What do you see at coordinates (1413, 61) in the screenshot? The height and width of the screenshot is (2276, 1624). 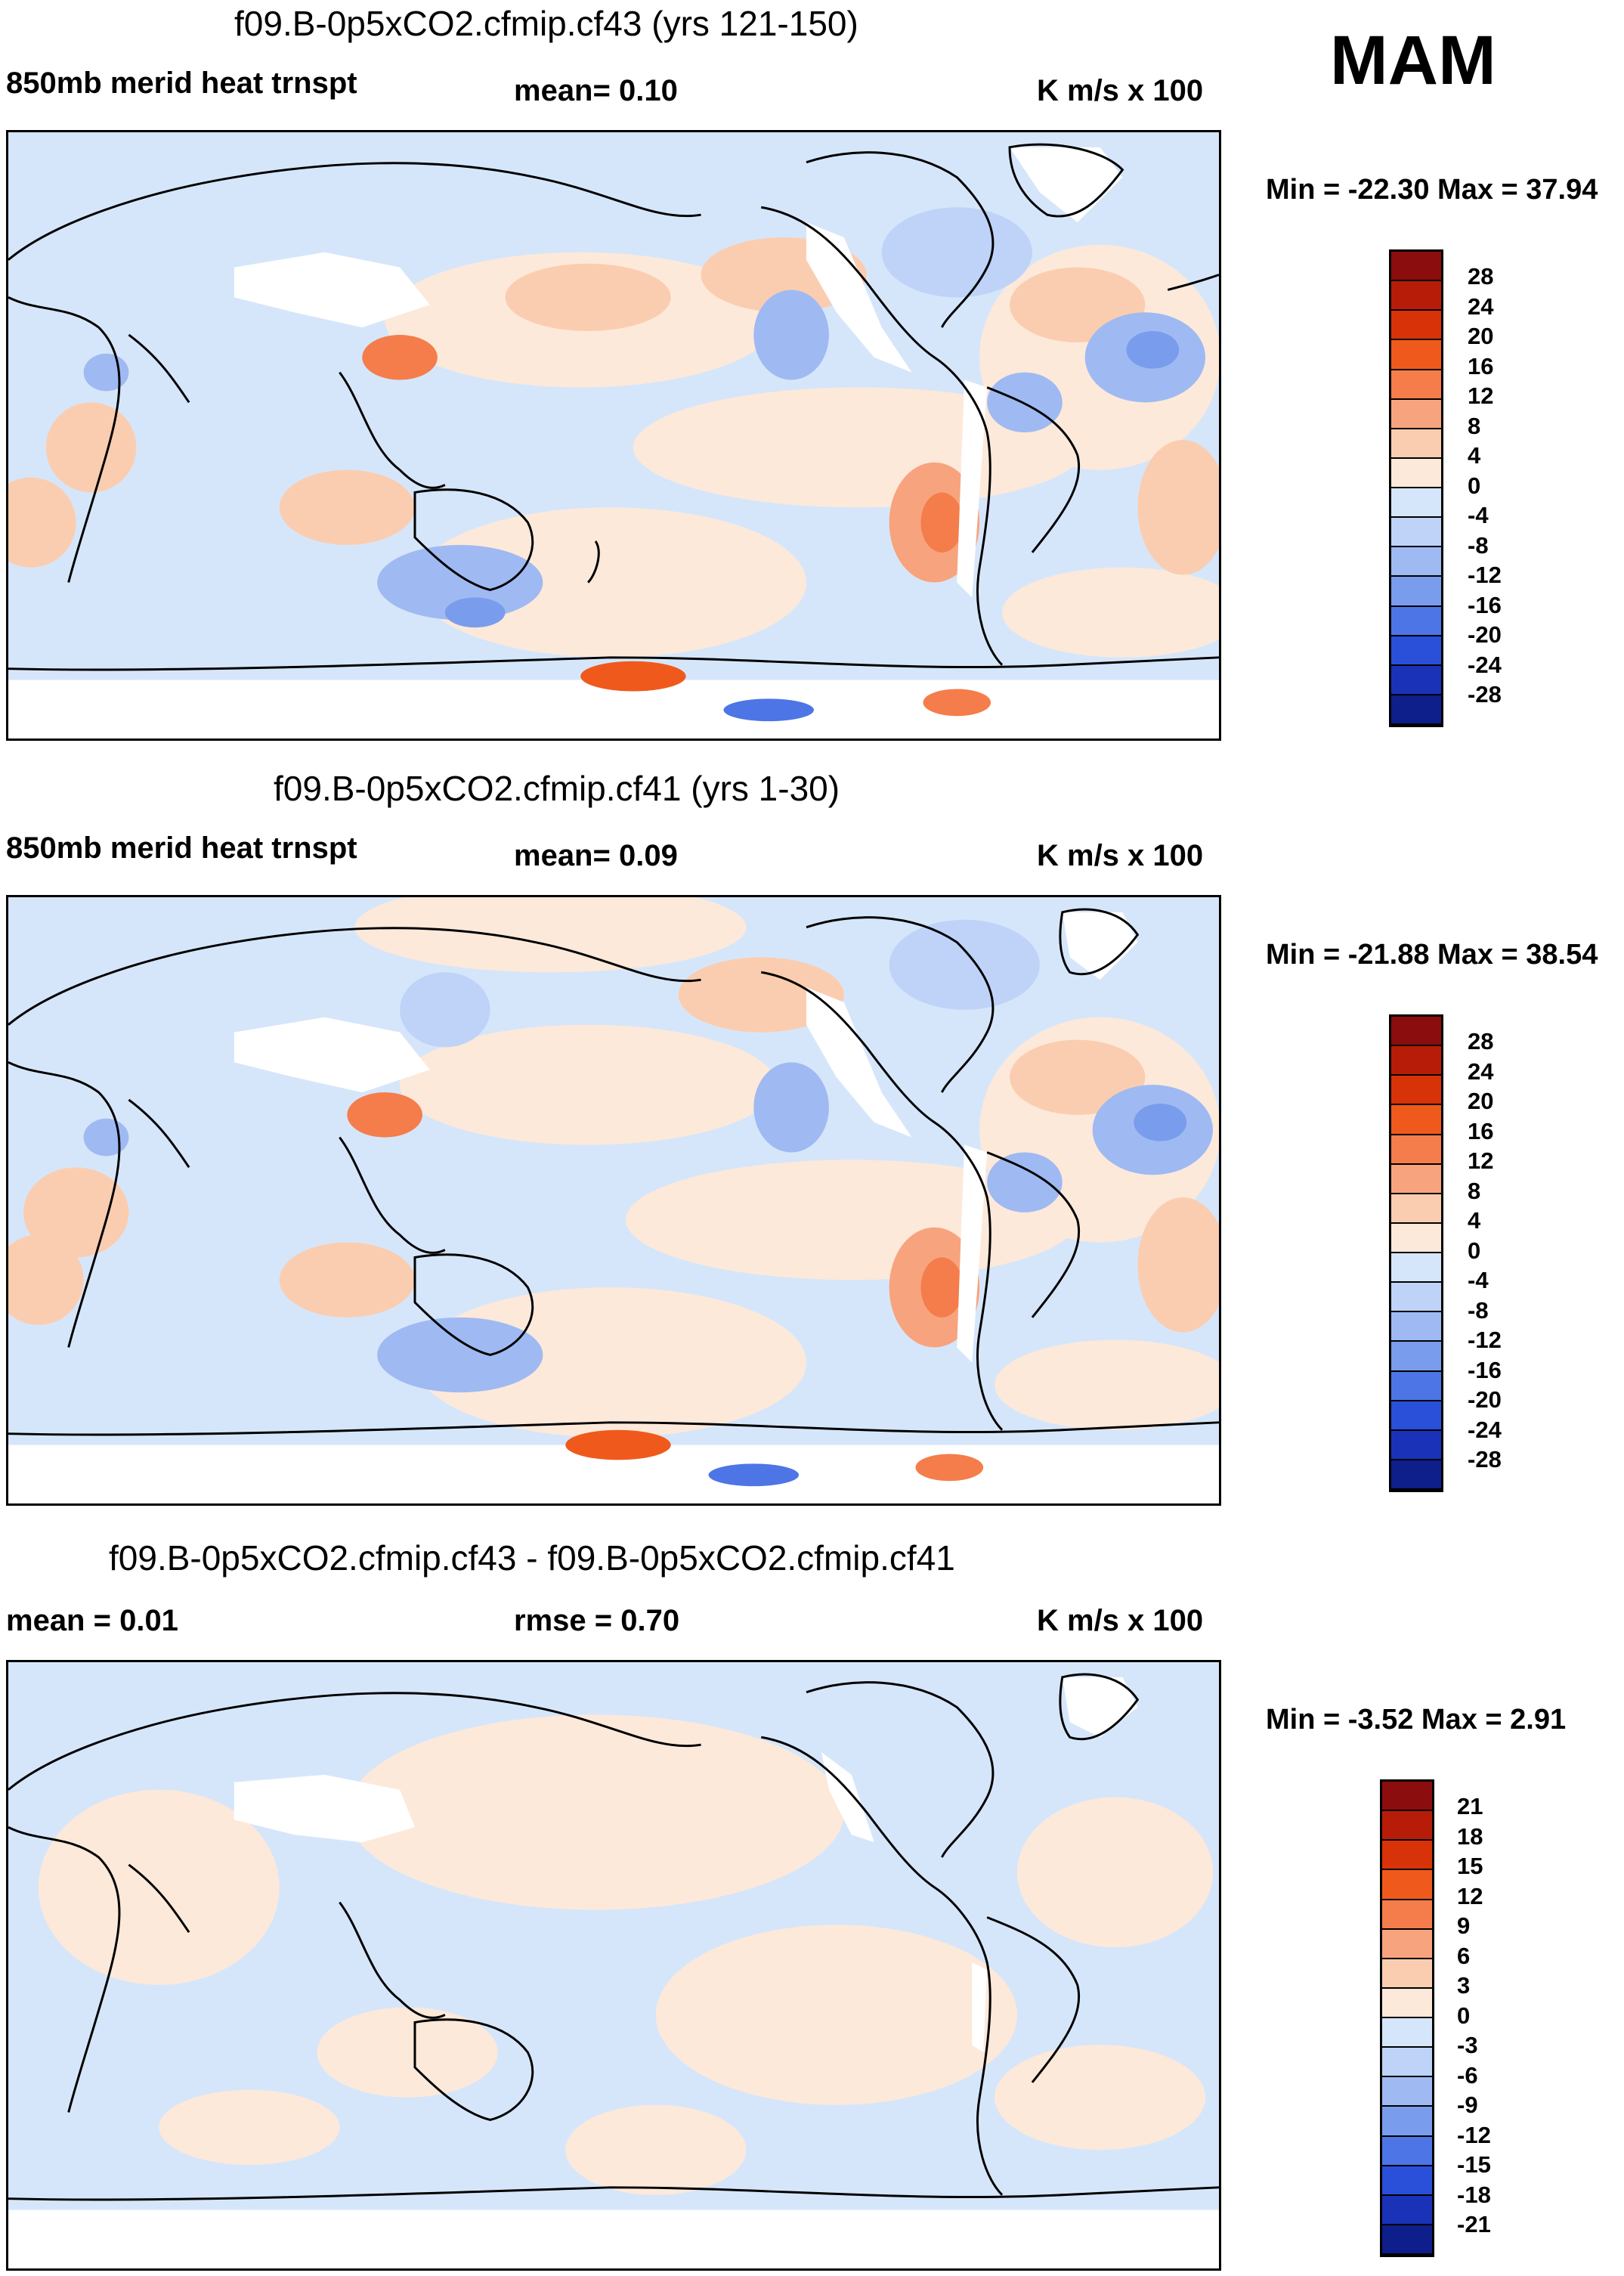 I see `season-label: MAM` at bounding box center [1413, 61].